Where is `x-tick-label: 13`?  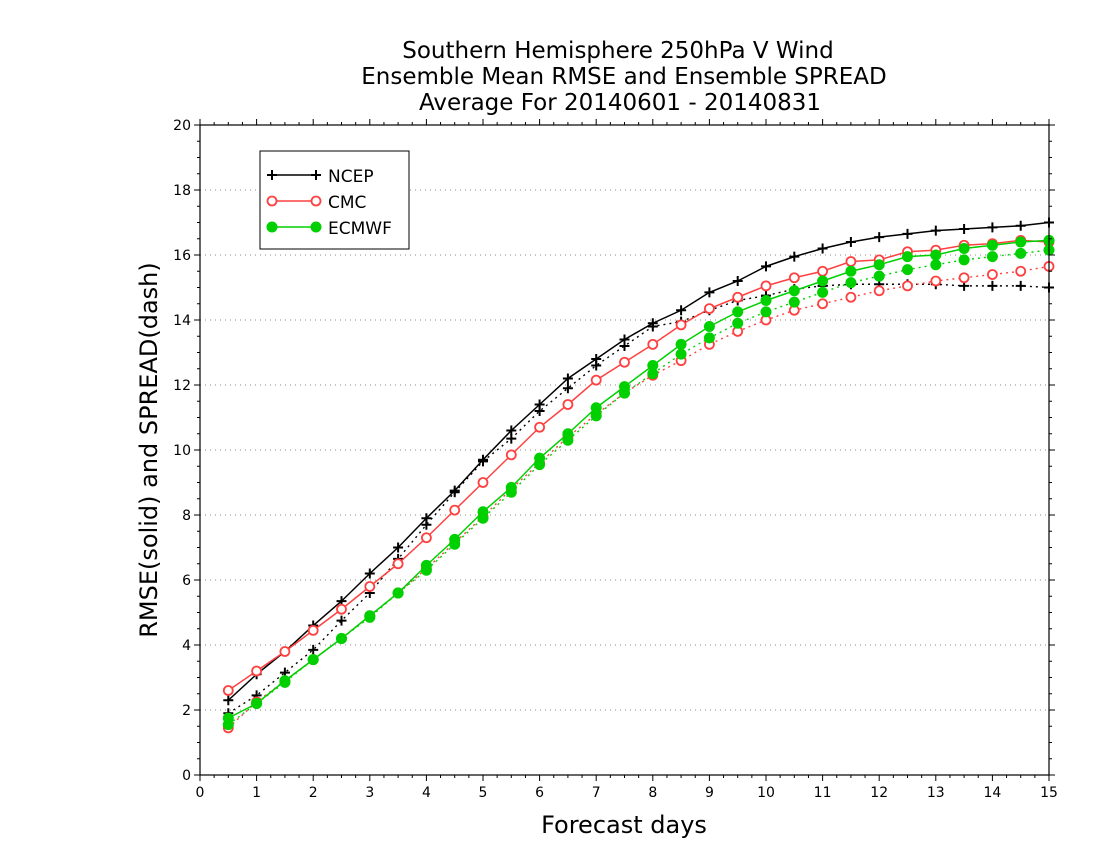
x-tick-label: 13 is located at coordinates (936, 793).